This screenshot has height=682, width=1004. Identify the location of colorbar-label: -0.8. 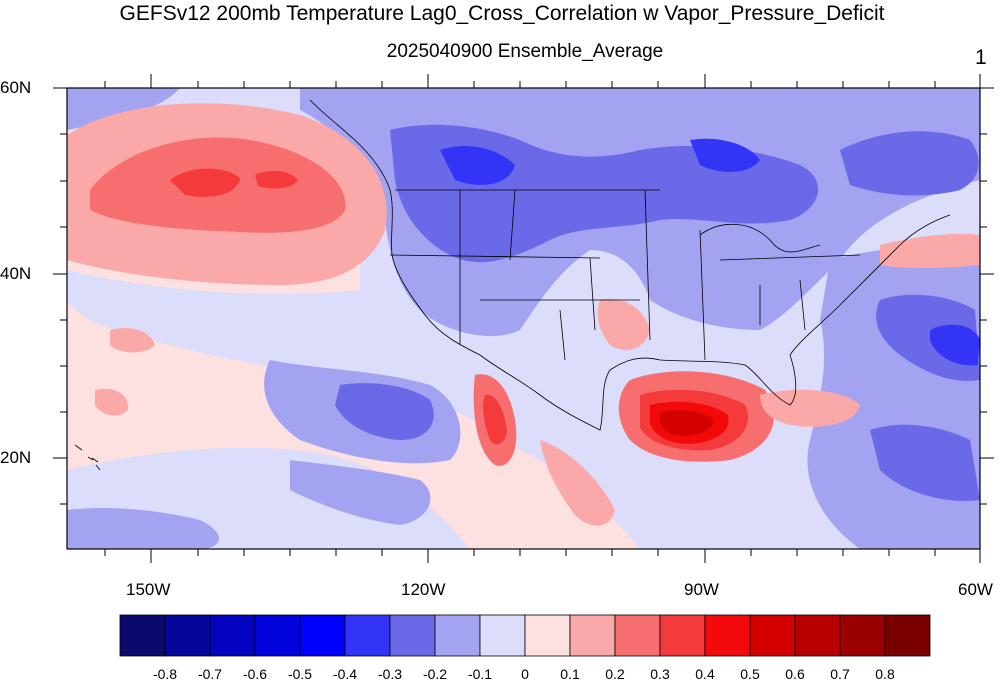
(165, 674).